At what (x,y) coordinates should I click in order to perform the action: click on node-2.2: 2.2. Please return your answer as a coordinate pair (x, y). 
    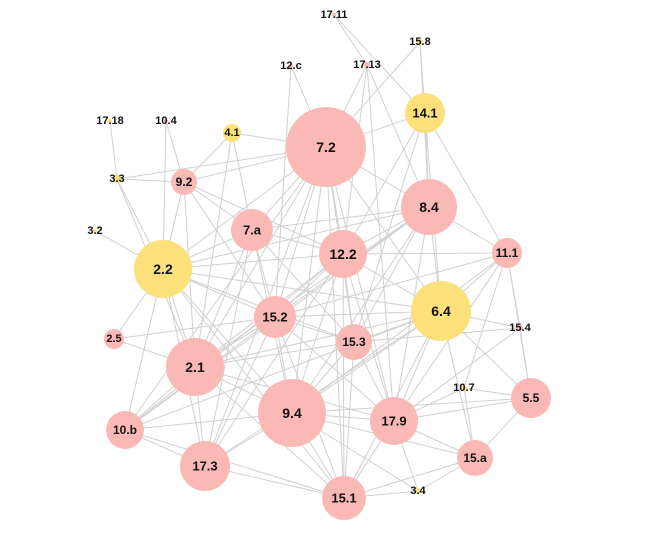
    Looking at the image, I should click on (163, 269).